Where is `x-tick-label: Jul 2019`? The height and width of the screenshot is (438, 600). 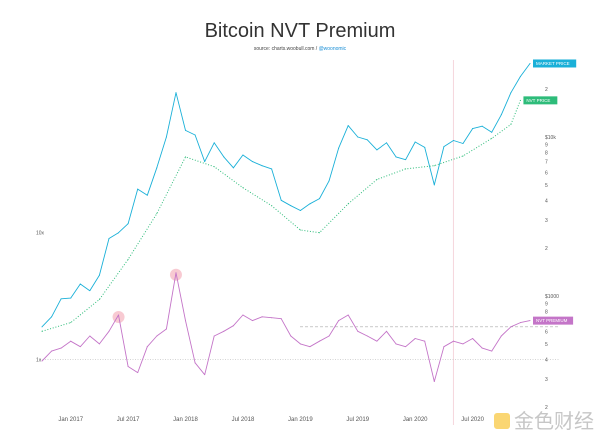
x-tick-label: Jul 2019 is located at coordinates (357, 420).